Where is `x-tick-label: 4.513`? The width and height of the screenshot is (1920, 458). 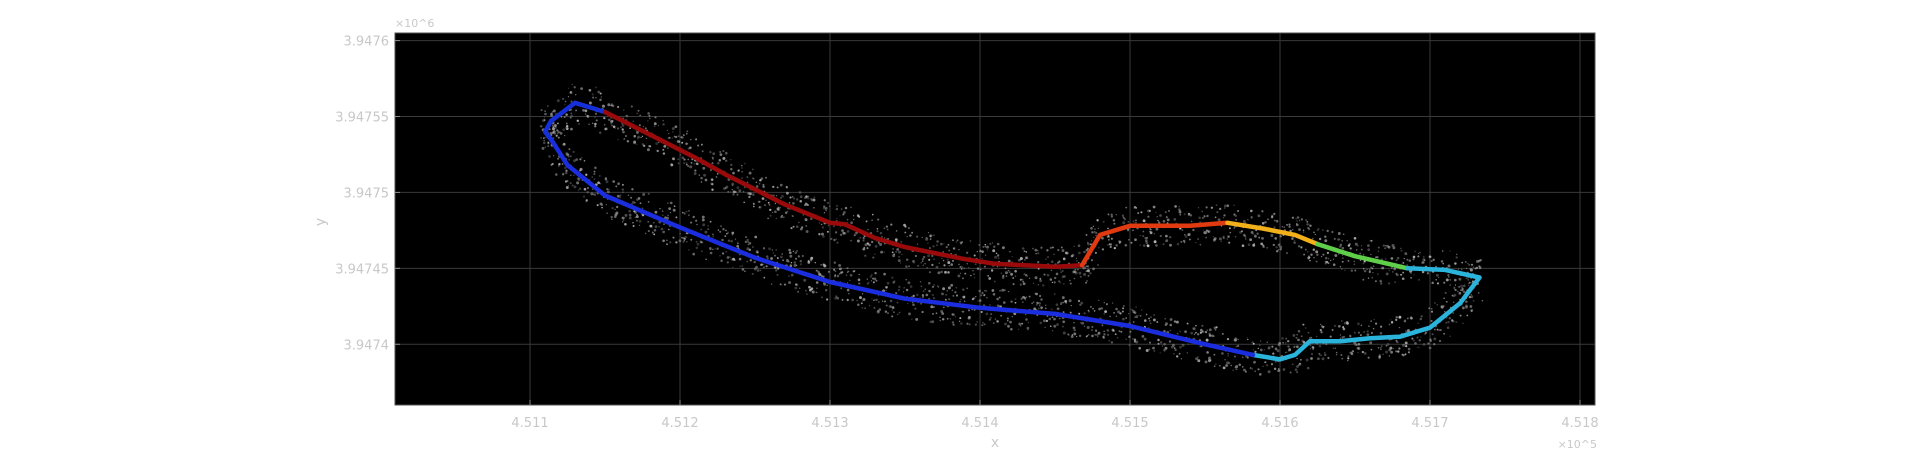 x-tick-label: 4.513 is located at coordinates (829, 423).